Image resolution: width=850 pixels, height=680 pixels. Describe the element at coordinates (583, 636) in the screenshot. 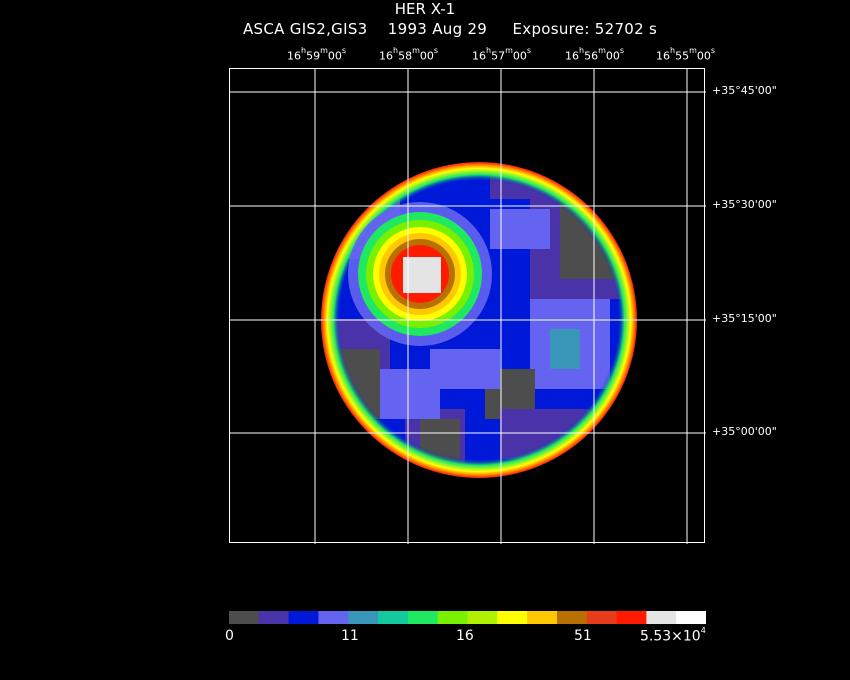

I see `colorbar-tick: 51` at that location.